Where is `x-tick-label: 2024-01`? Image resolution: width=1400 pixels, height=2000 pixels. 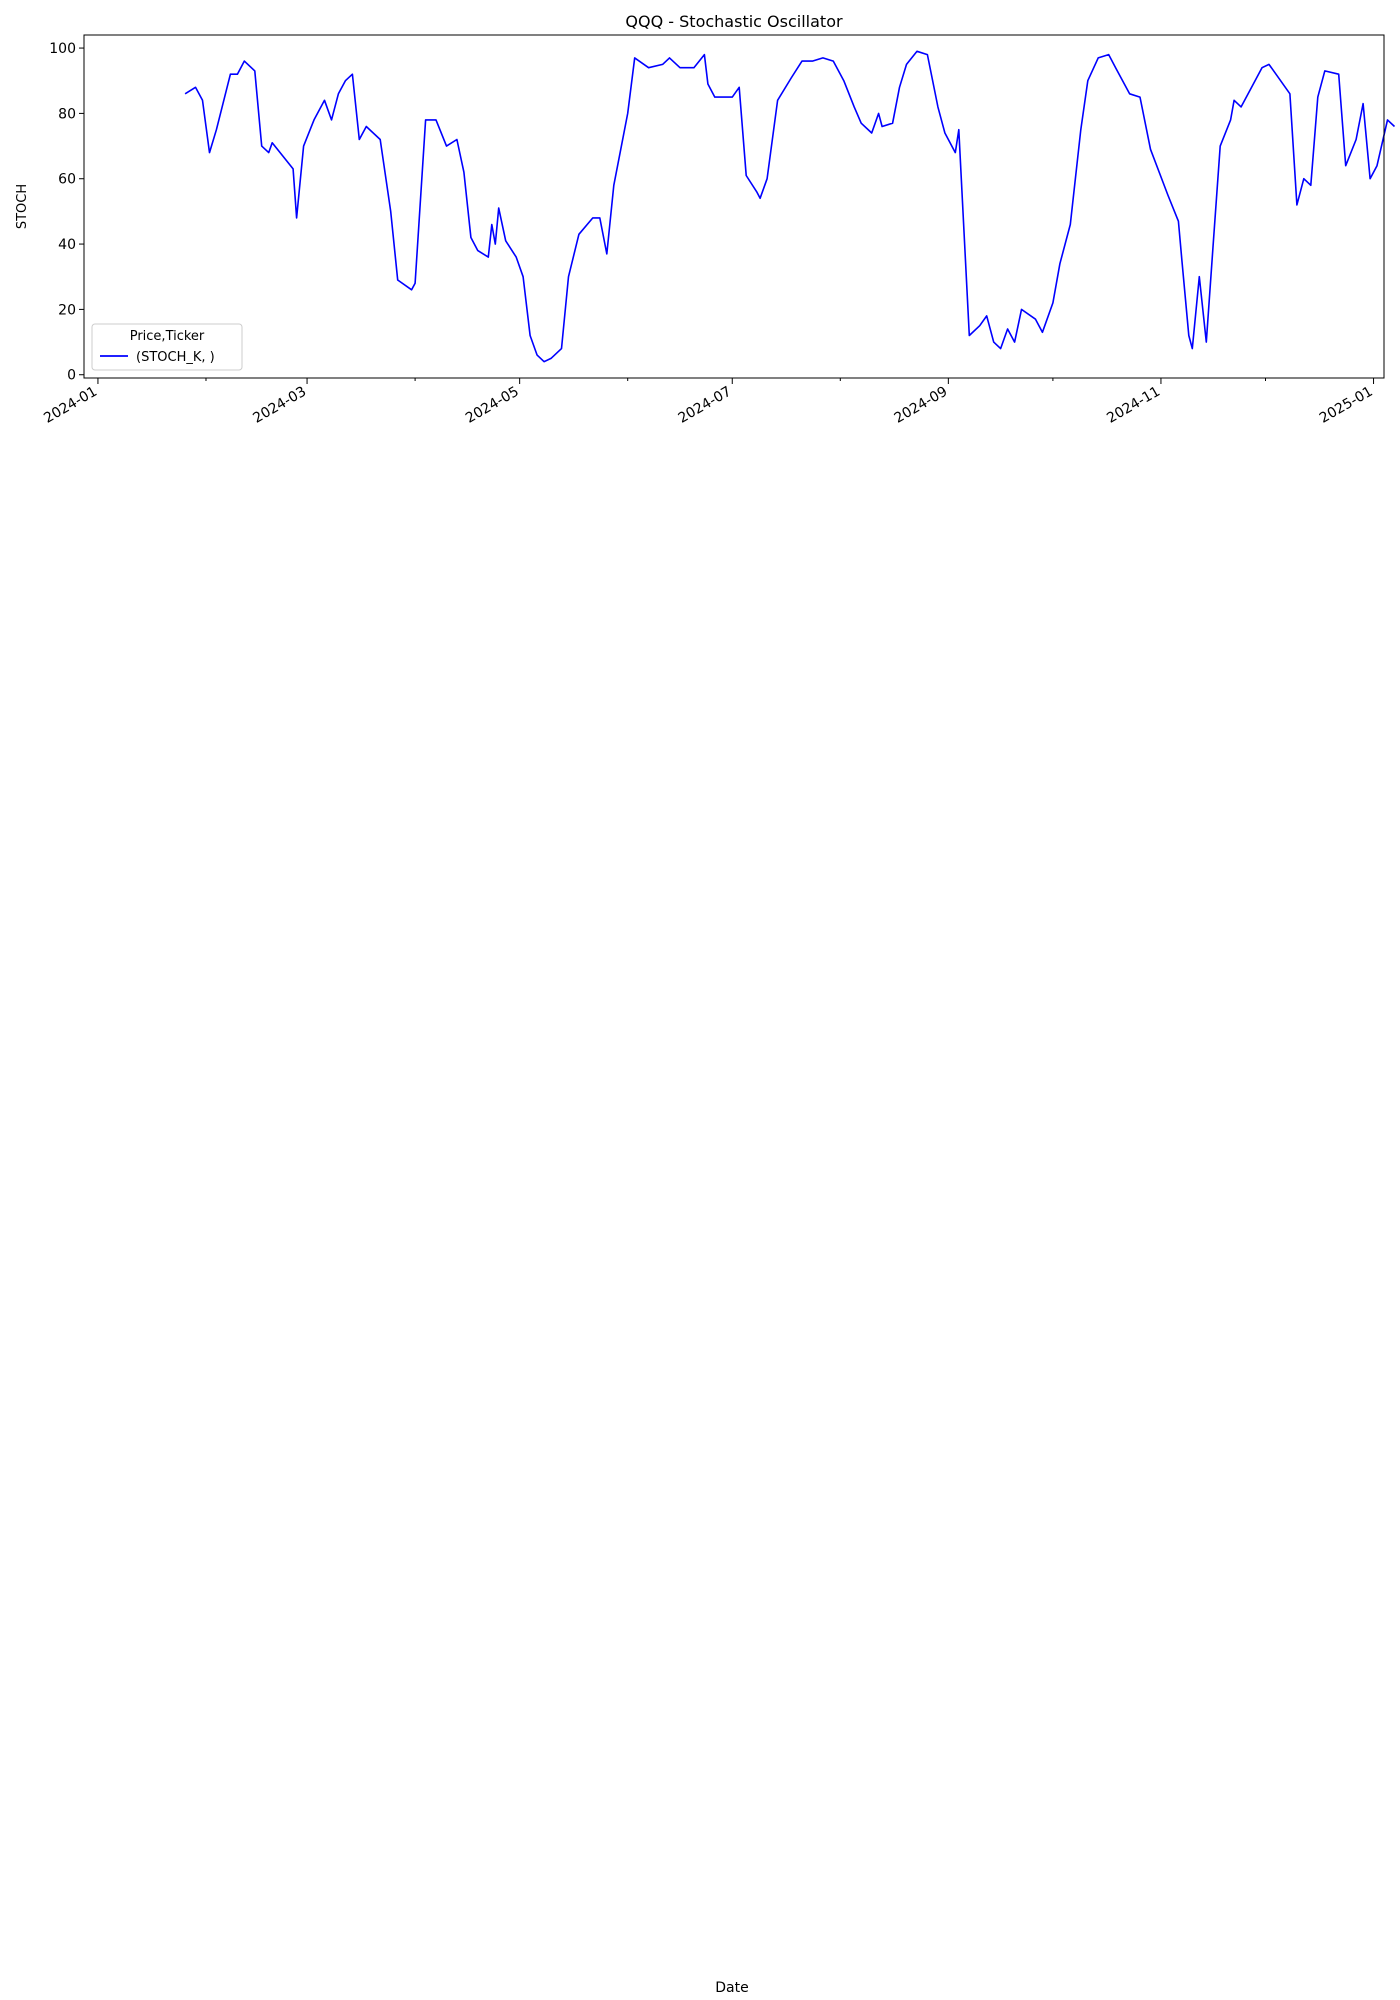
x-tick-label: 2024-01 is located at coordinates (70, 405).